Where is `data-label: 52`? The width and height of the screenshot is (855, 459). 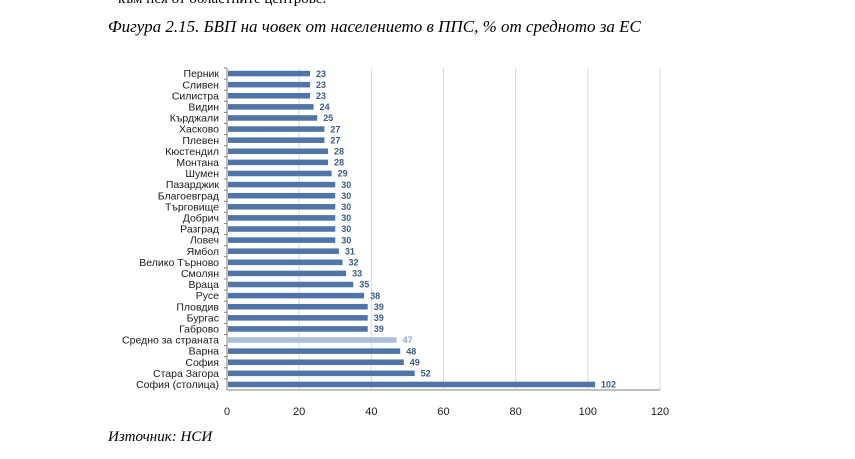
data-label: 52 is located at coordinates (426, 374).